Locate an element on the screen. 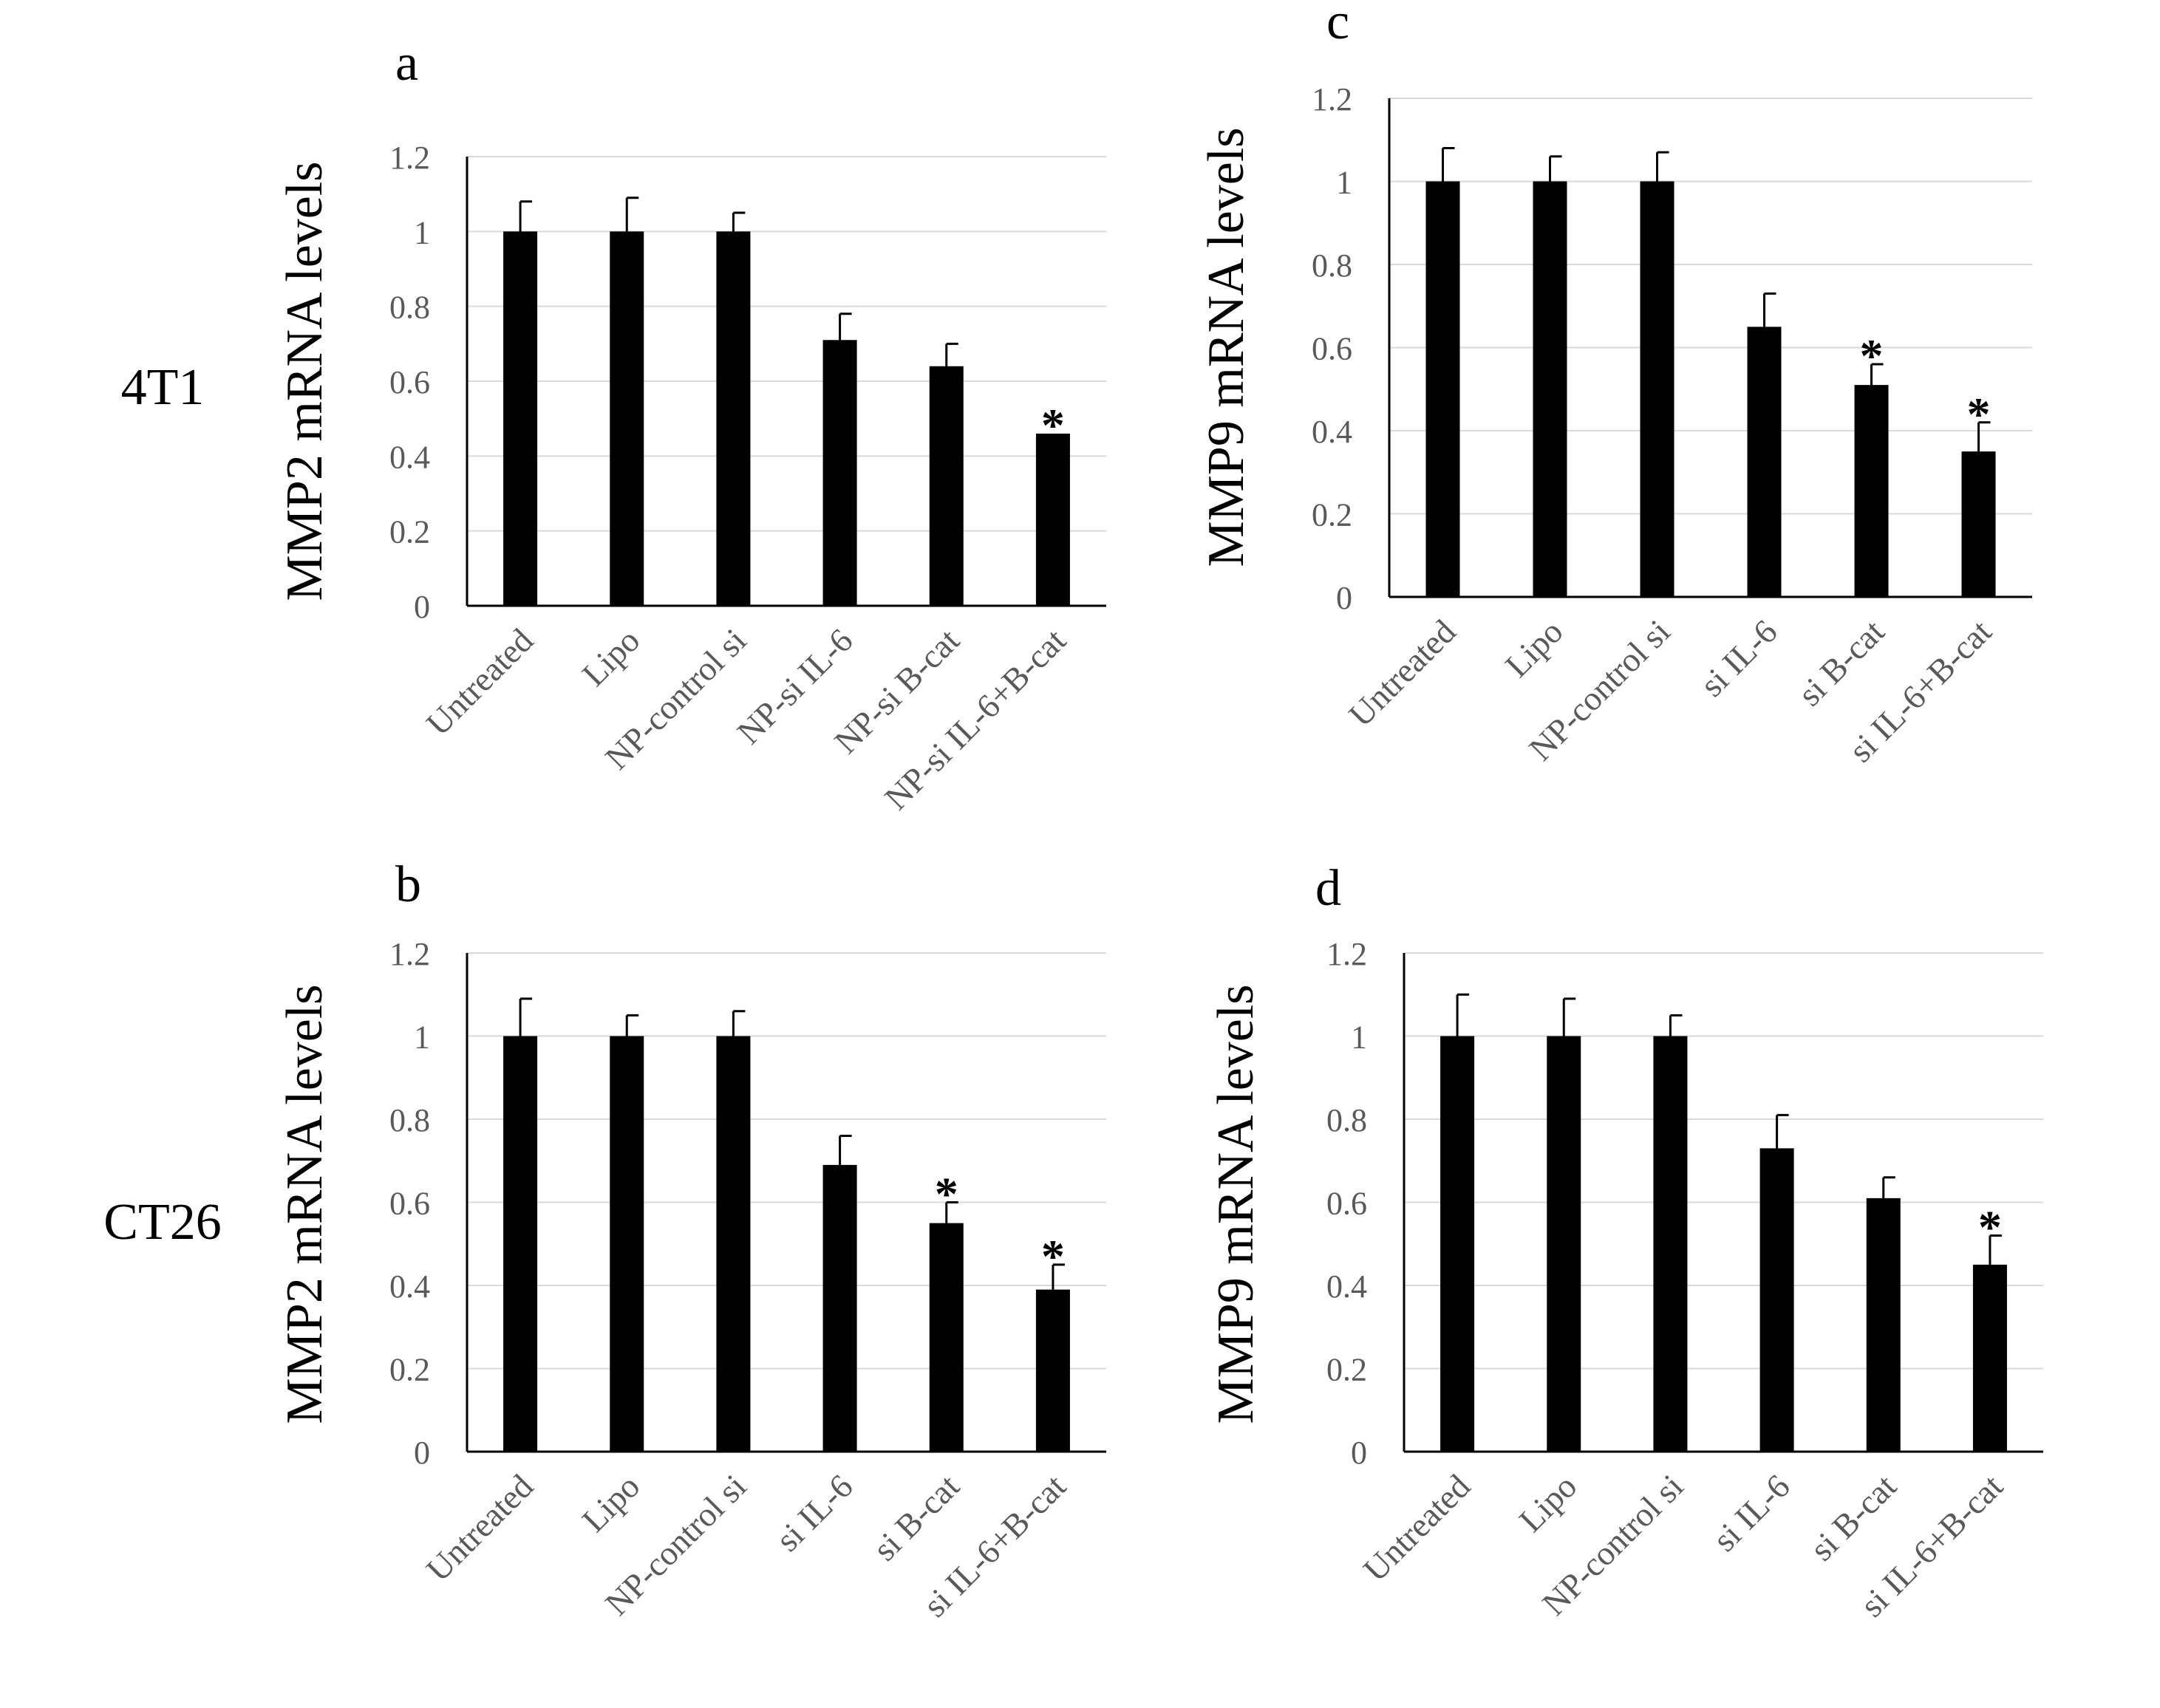 Image resolution: width=2160 pixels, height=1708 pixels. row-label-4t1: 4T1 is located at coordinates (162, 387).